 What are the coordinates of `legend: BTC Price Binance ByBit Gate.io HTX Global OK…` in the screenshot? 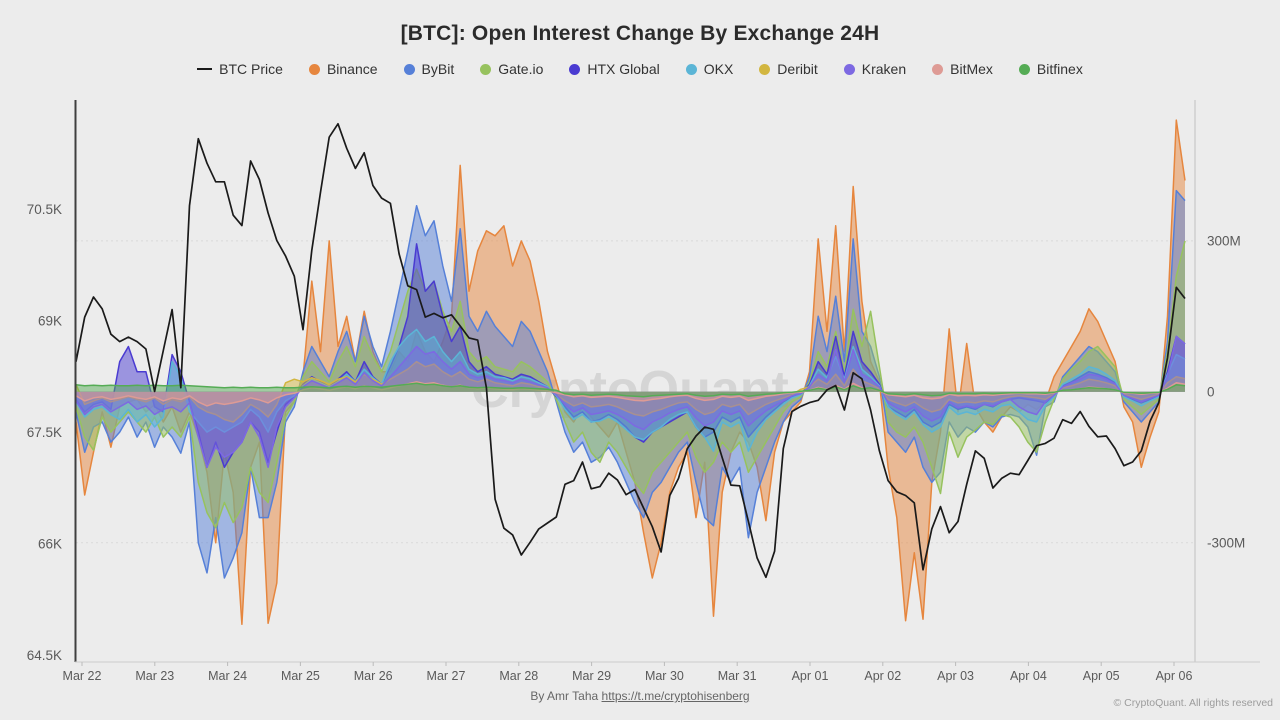 It's located at (640, 69).